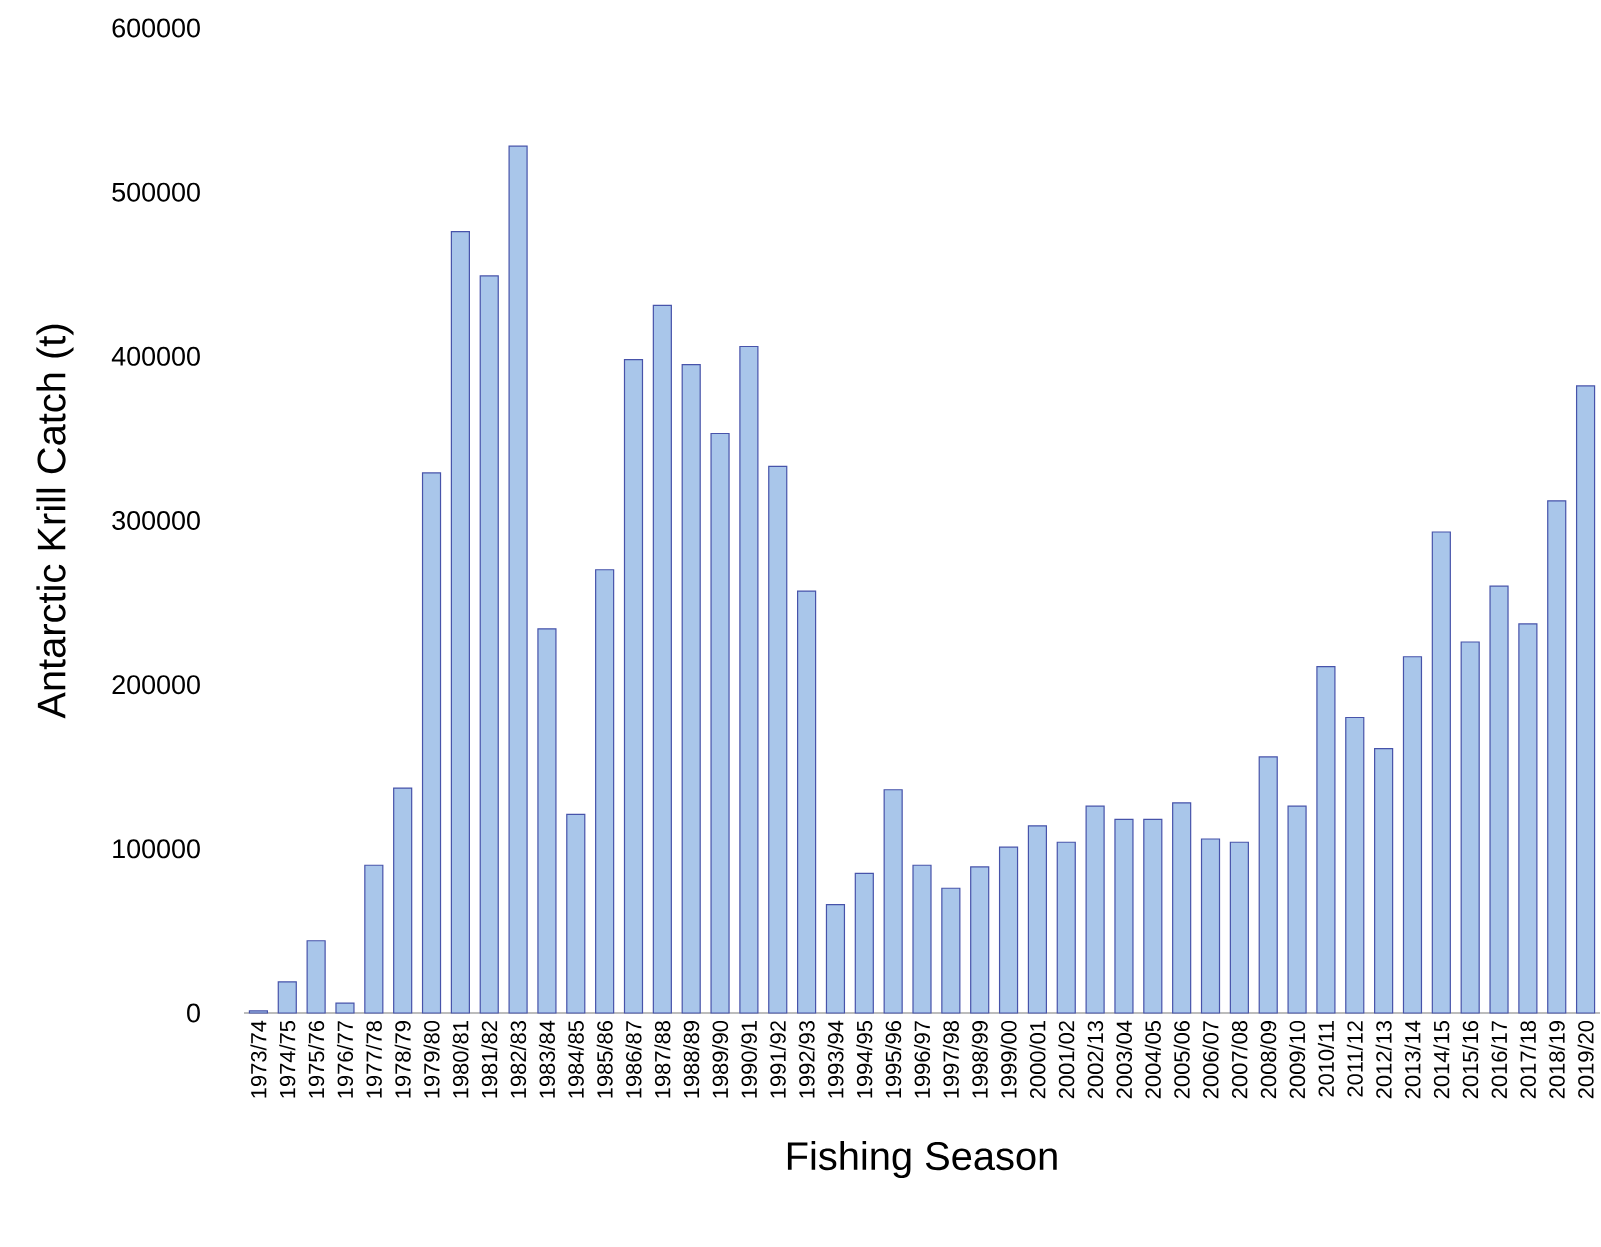 This screenshot has width=1601, height=1247. What do you see at coordinates (546, 1059) in the screenshot?
I see `x-tick-label: 1983/84` at bounding box center [546, 1059].